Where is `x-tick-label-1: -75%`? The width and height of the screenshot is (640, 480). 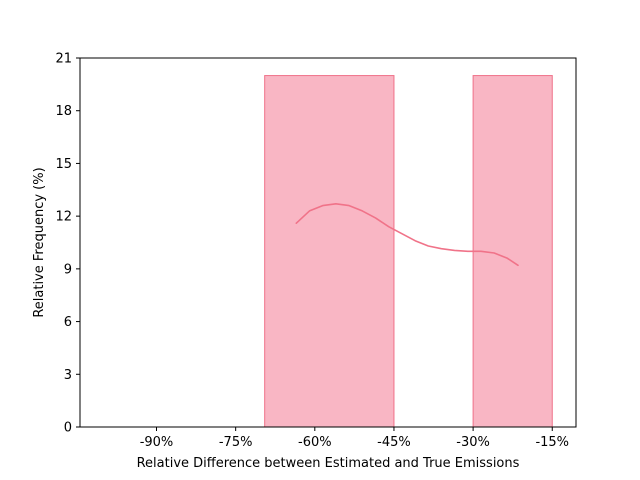 x-tick-label-1: -75% is located at coordinates (236, 442).